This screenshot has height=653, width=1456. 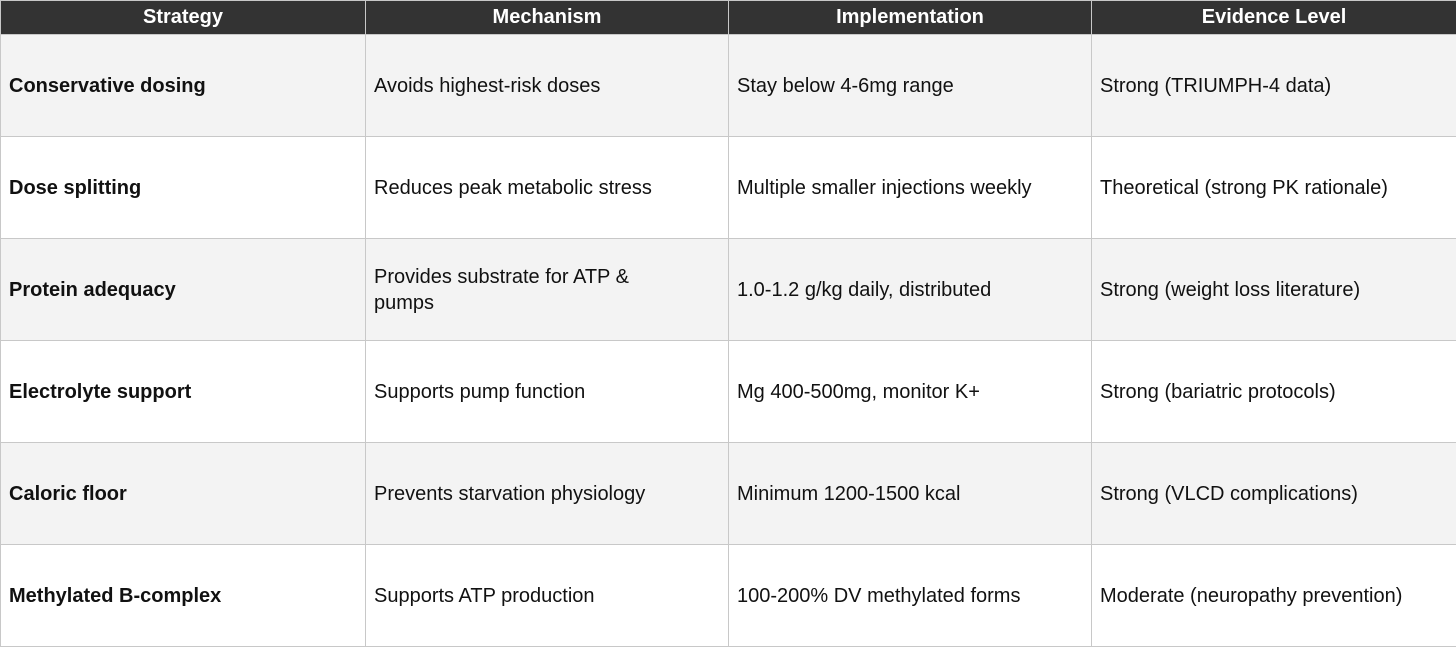 What do you see at coordinates (1273, 85) in the screenshot?
I see `table-cell: Strong (TRIUMPH-4 data)` at bounding box center [1273, 85].